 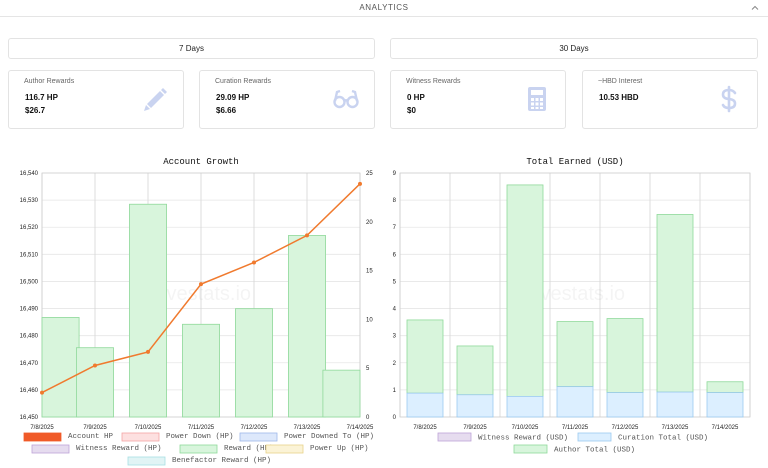 I want to click on legend-item: Power Down (HP), so click(x=200, y=437).